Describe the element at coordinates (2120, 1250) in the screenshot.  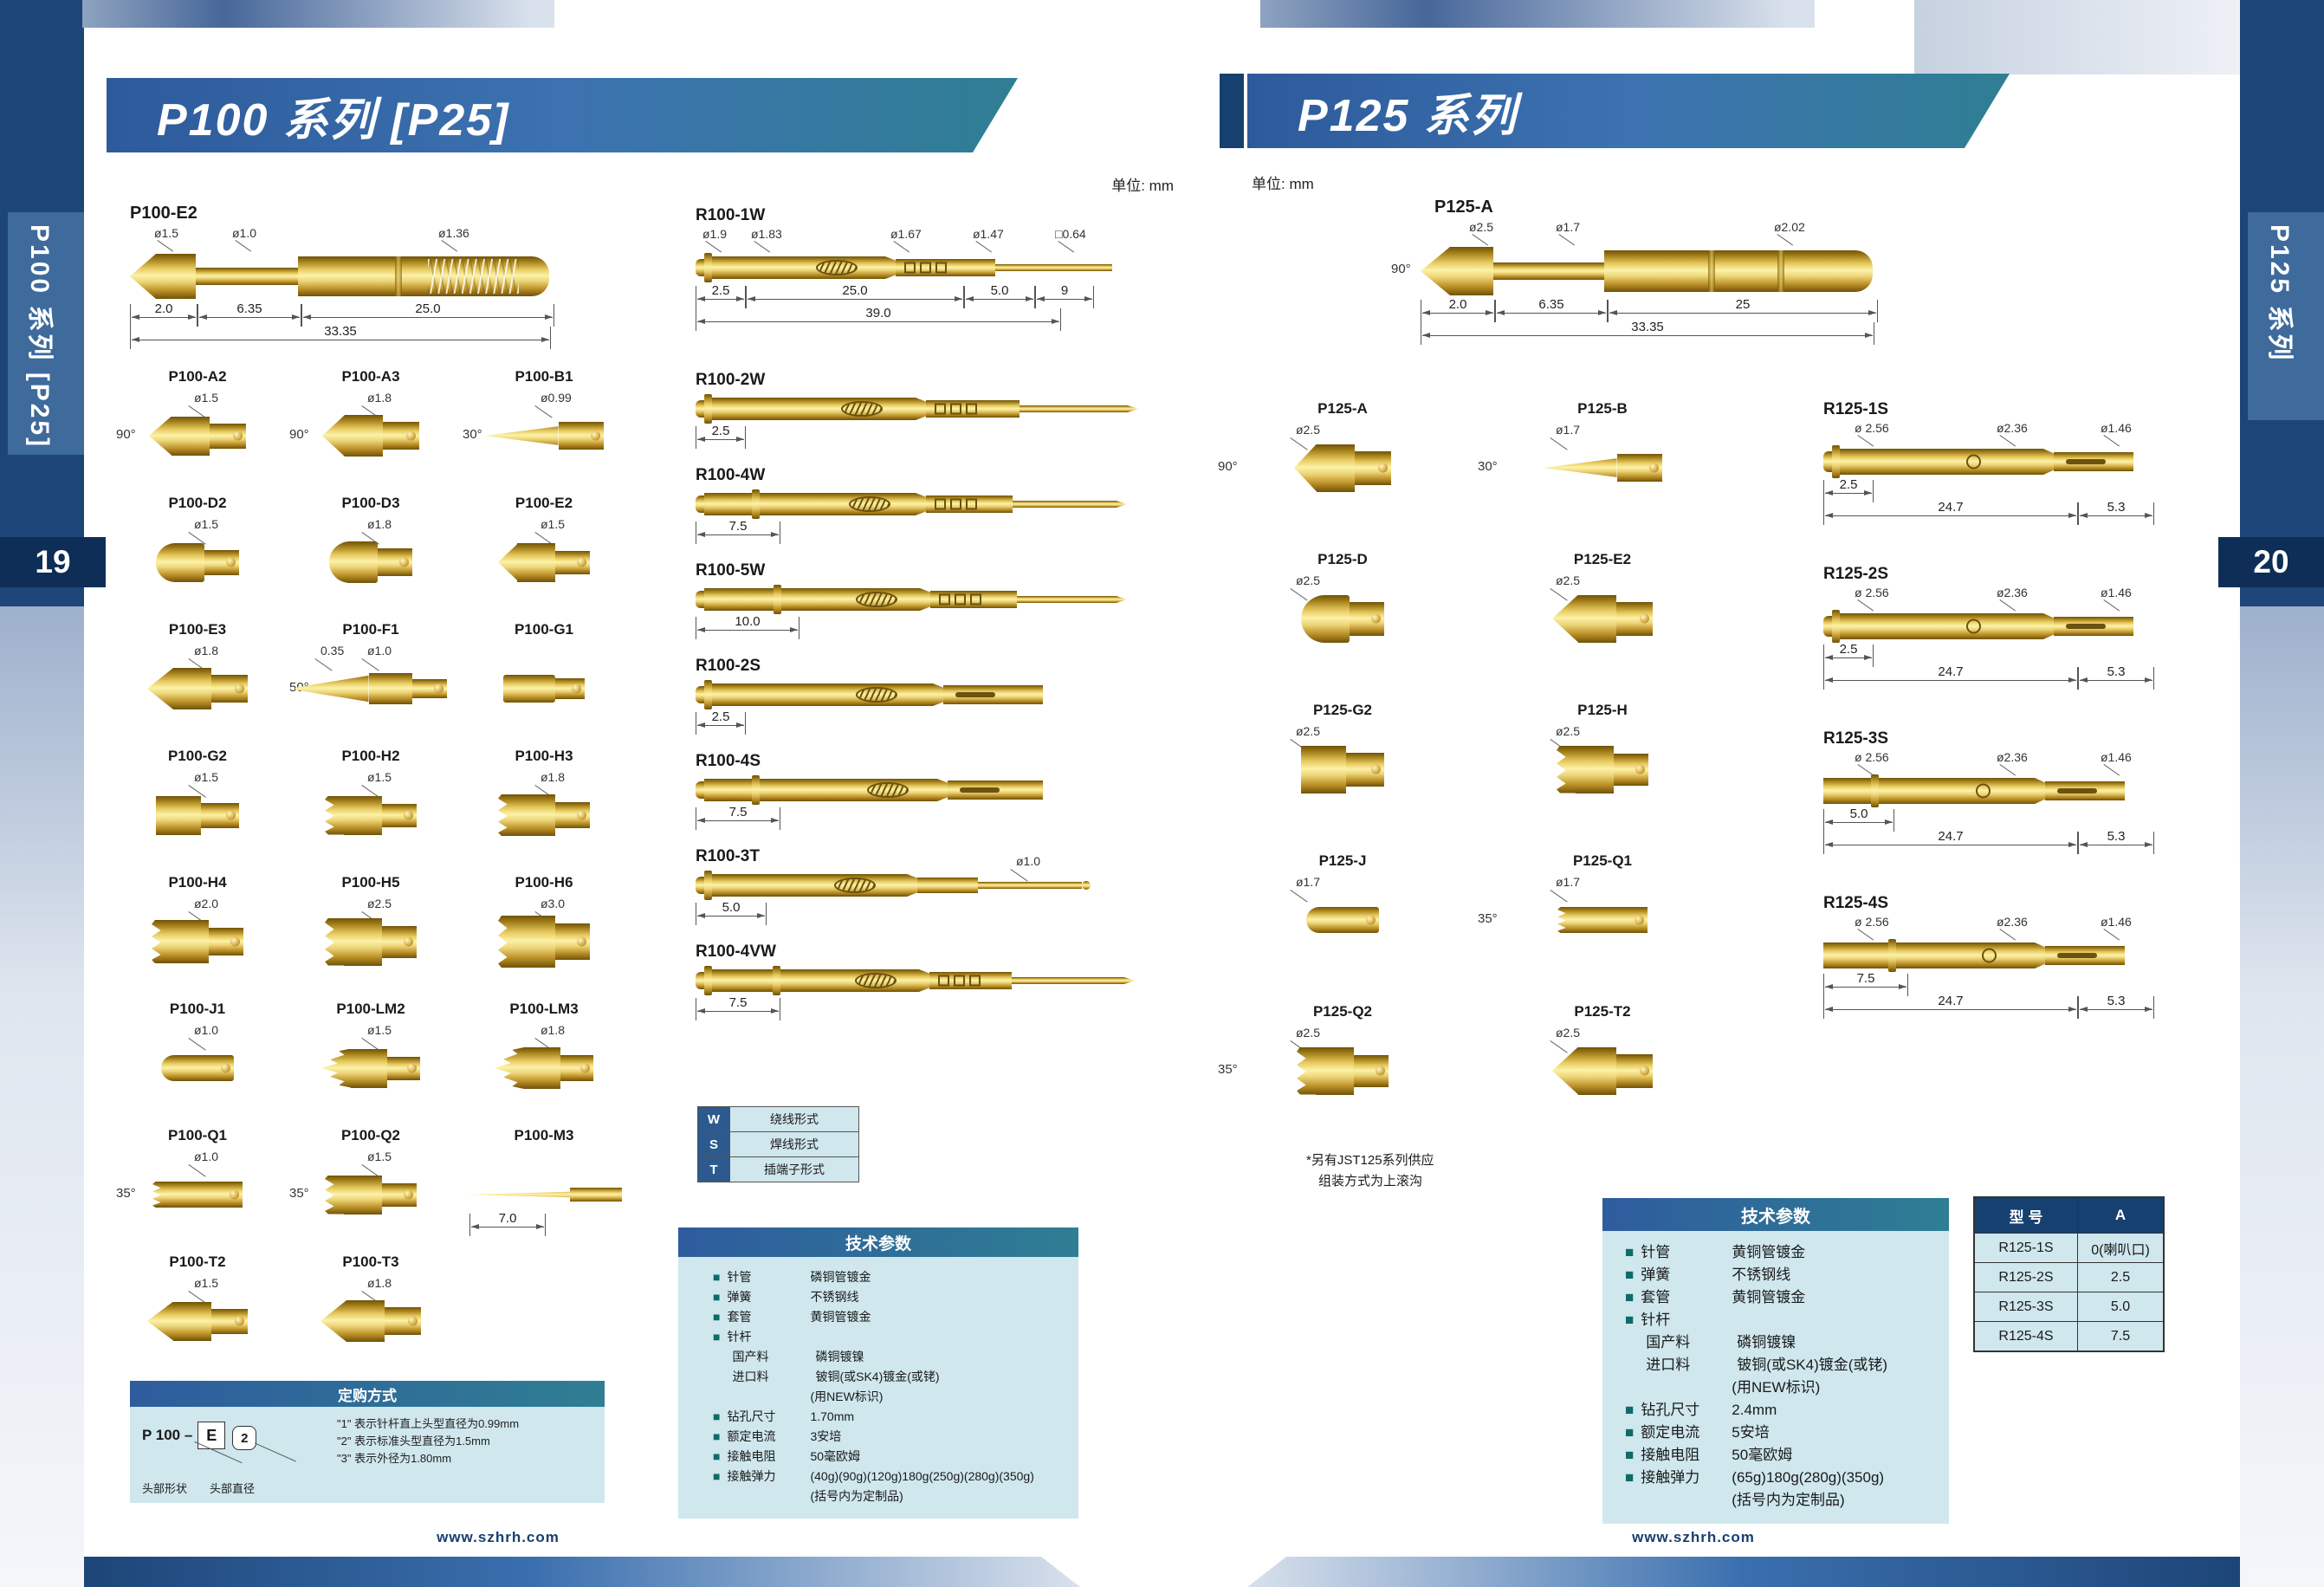
I see `model-cell-a: 0(喇叭口)` at that location.